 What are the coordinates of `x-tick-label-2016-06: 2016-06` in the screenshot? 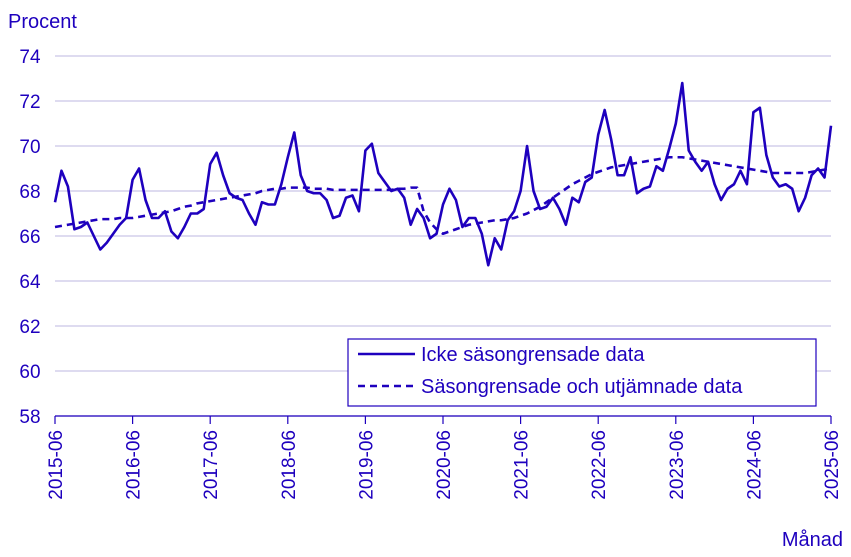 It's located at (134, 465).